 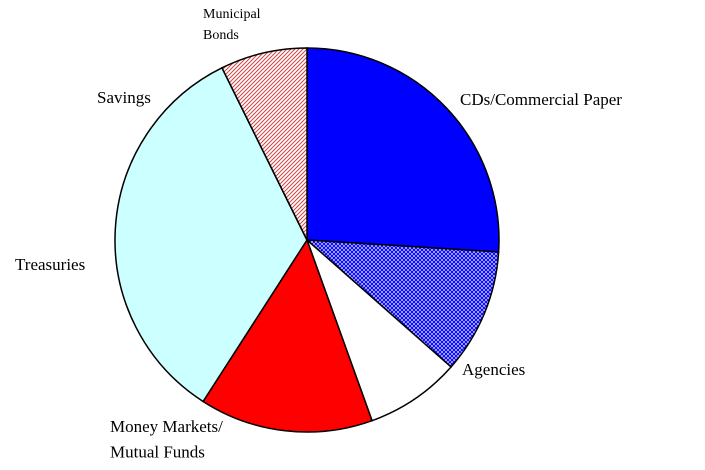 What do you see at coordinates (493, 369) in the screenshot?
I see `slice-label: Agencies` at bounding box center [493, 369].